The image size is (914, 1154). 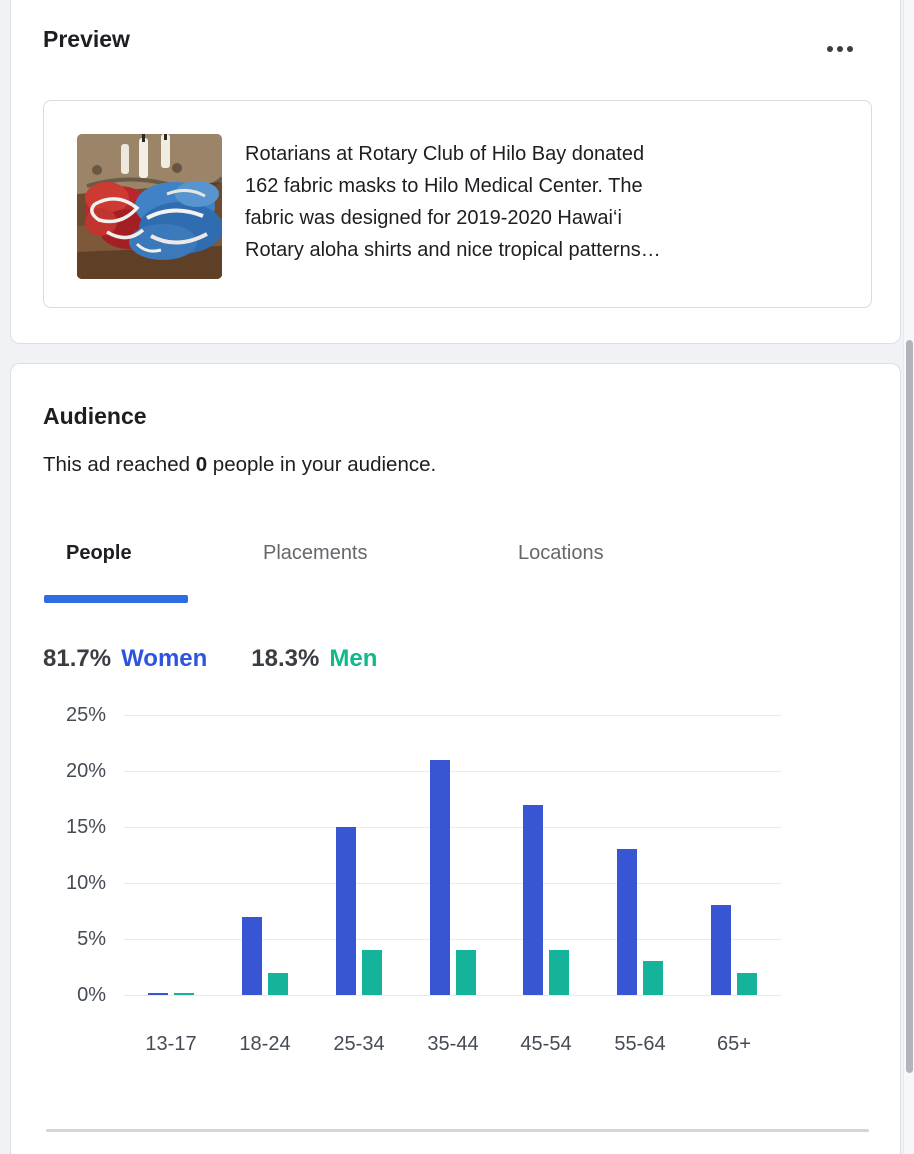 What do you see at coordinates (91, 939) in the screenshot?
I see `y-axis-tick-label: 5%` at bounding box center [91, 939].